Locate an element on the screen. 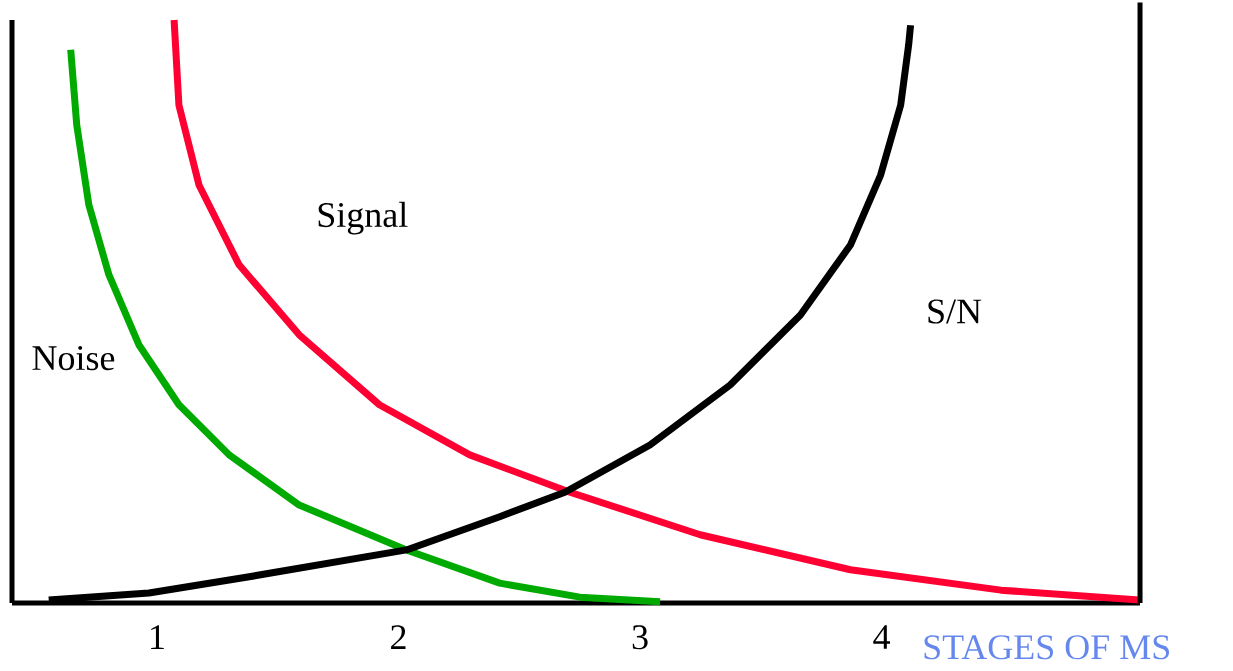 This screenshot has height=671, width=1233. x-tick-label: 3 is located at coordinates (640, 637).